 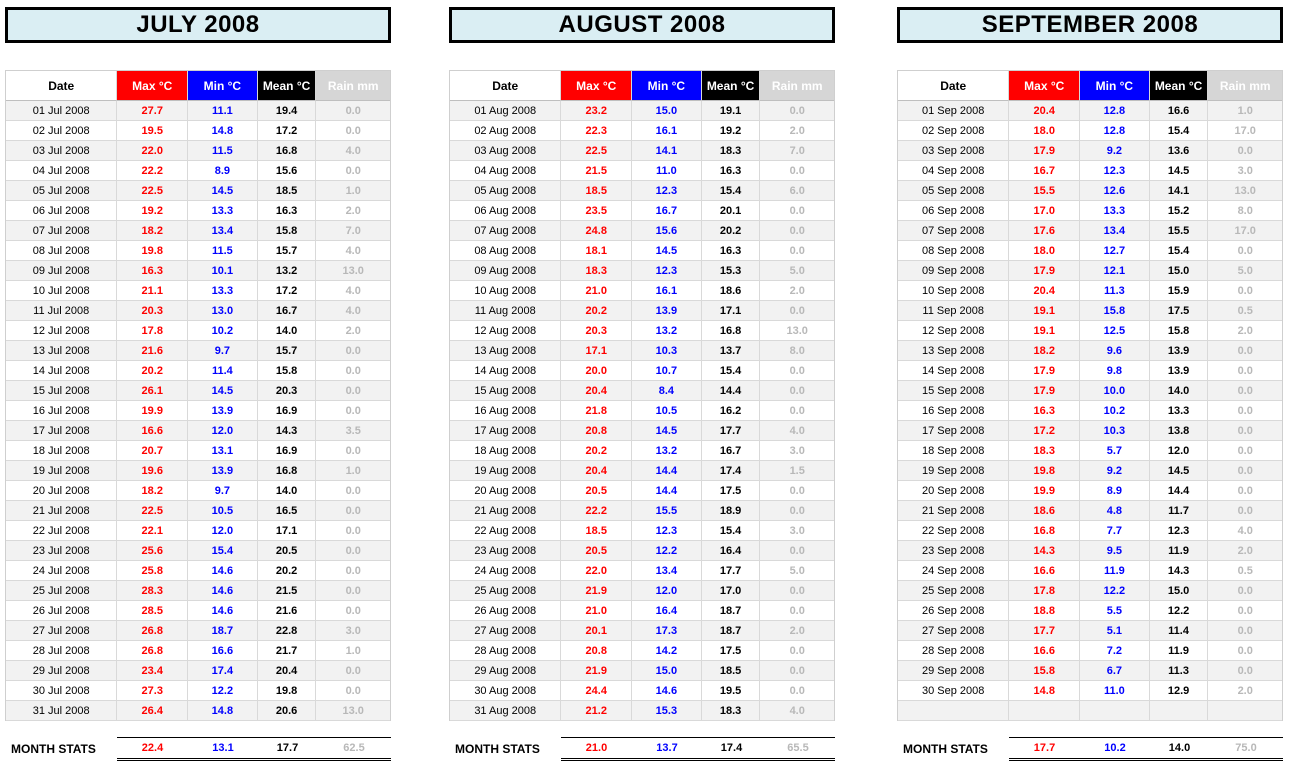 I want to click on table-row: 04 Aug 2008 21.5 11.0 16.3 0.0, so click(x=642, y=171).